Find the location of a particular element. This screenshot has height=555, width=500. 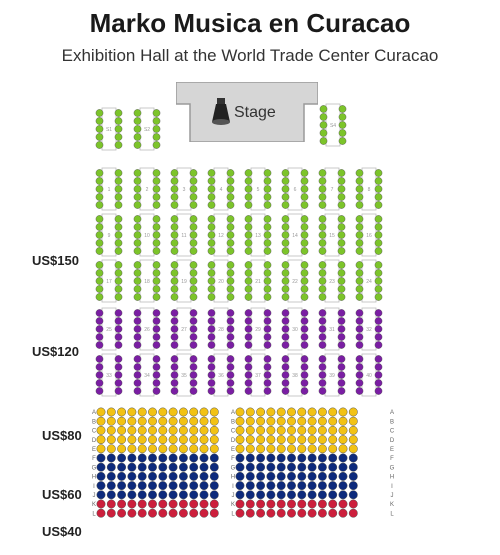

table-39: 39 is located at coordinates (332, 375).